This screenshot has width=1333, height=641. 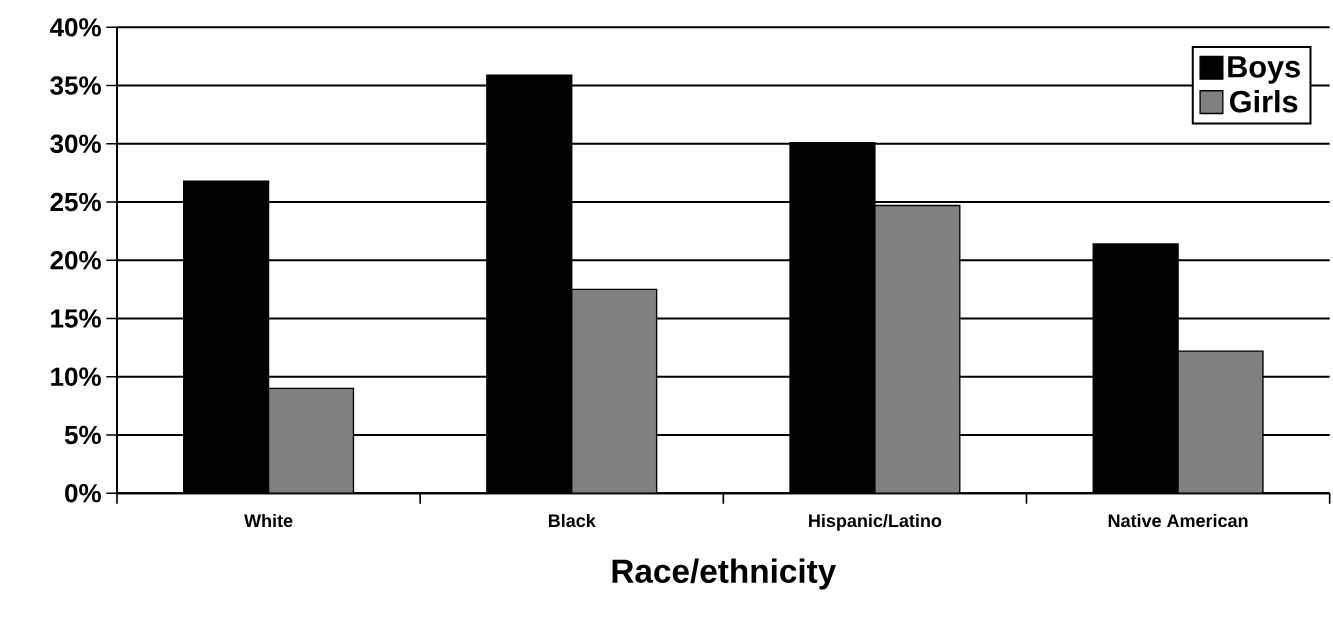 I want to click on x-tick-label: White, so click(x=268, y=520).